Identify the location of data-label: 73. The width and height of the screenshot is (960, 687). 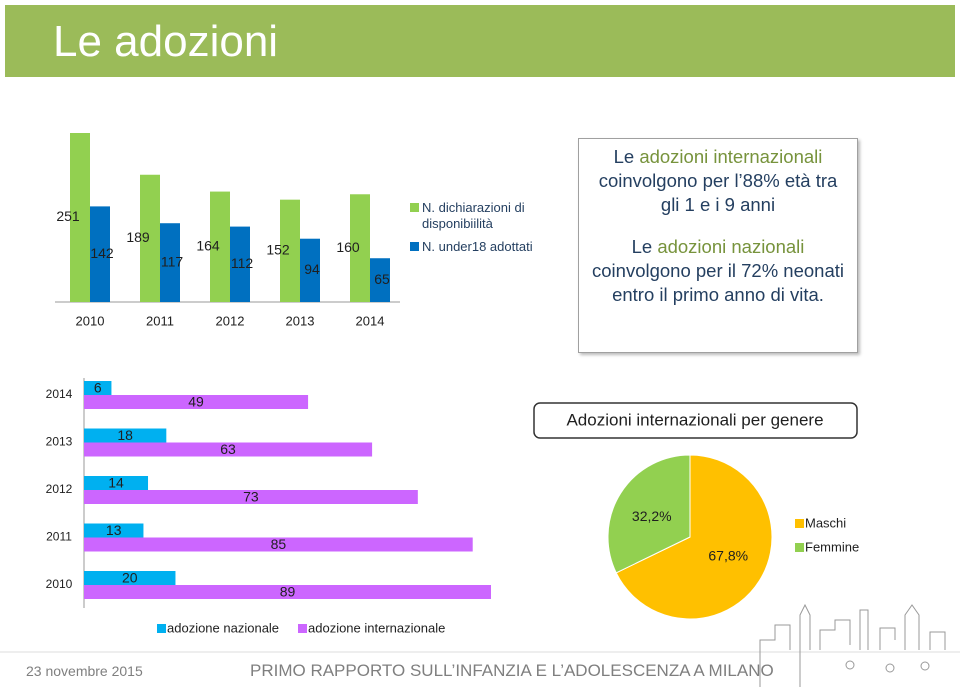
(251, 497).